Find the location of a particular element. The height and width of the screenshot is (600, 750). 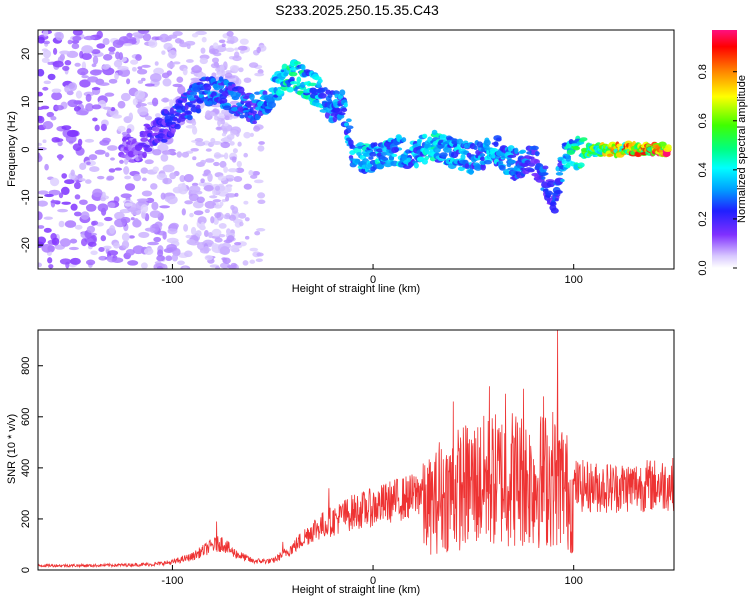

y-tick-label: 0 is located at coordinates (26, 570).